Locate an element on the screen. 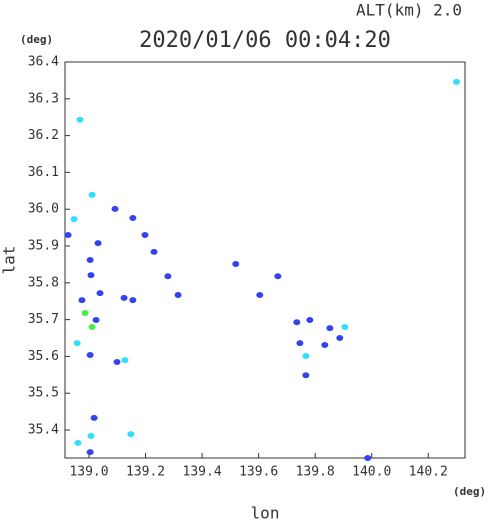 Image resolution: width=490 pixels, height=521 pixels. x-tick-label: 139.0 is located at coordinates (88, 472).